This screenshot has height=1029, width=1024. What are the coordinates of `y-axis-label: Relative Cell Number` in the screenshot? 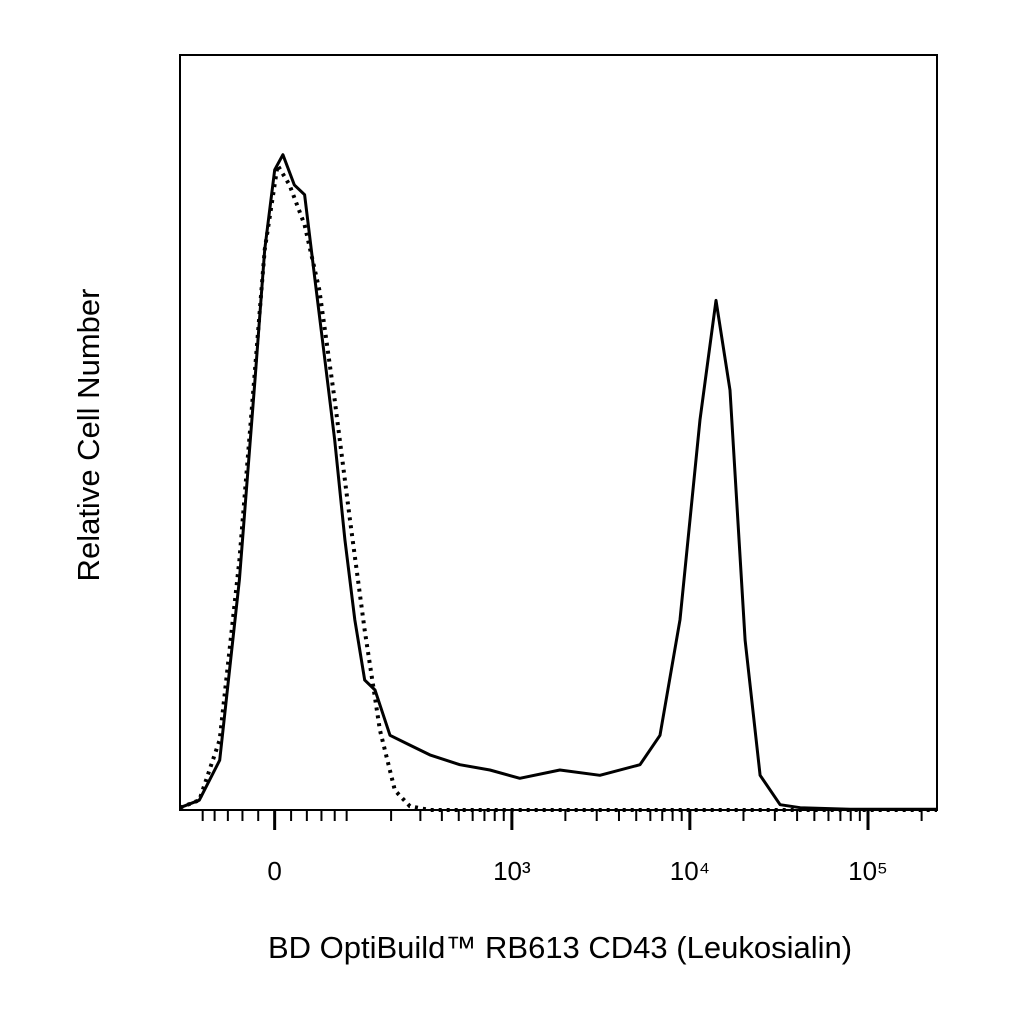 It's located at (88, 435).